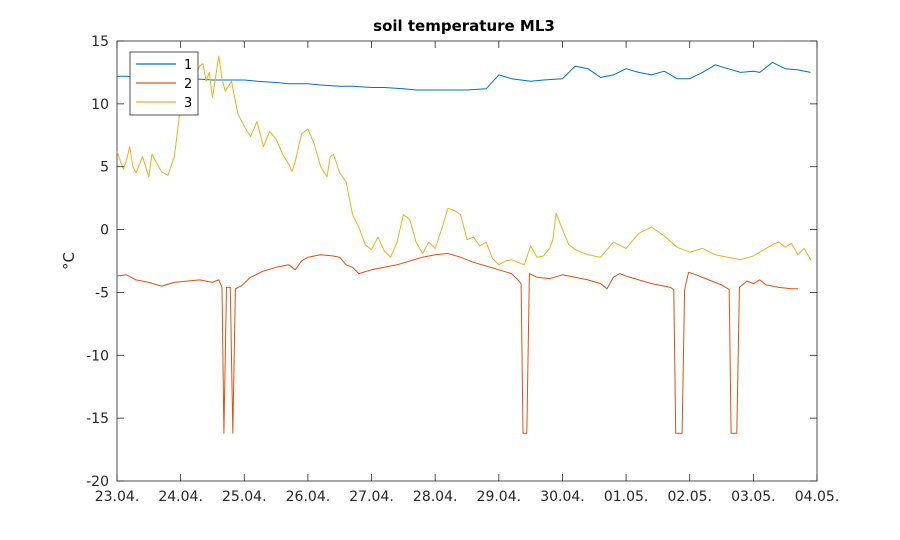 This screenshot has height=540, width=900. What do you see at coordinates (97, 356) in the screenshot?
I see `y-tick-label: -10` at bounding box center [97, 356].